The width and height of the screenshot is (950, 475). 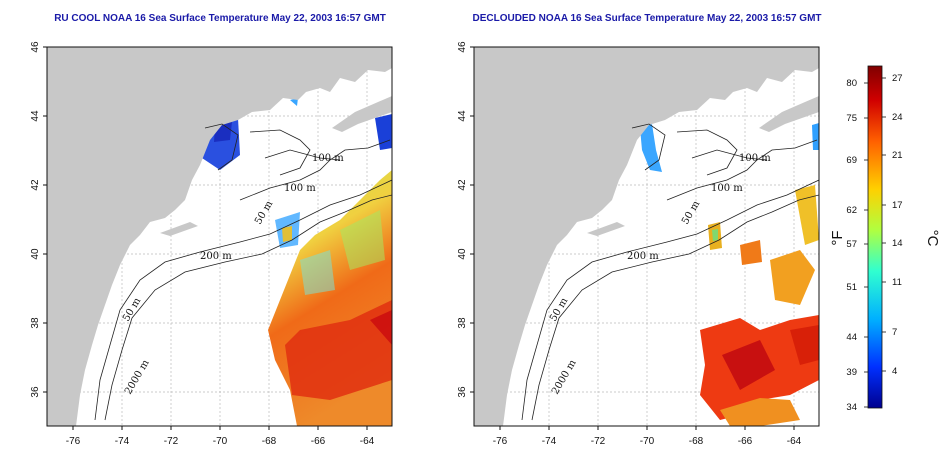 What do you see at coordinates (362, 114) in the screenshot?
I see `left-nova-scotia` at bounding box center [362, 114].